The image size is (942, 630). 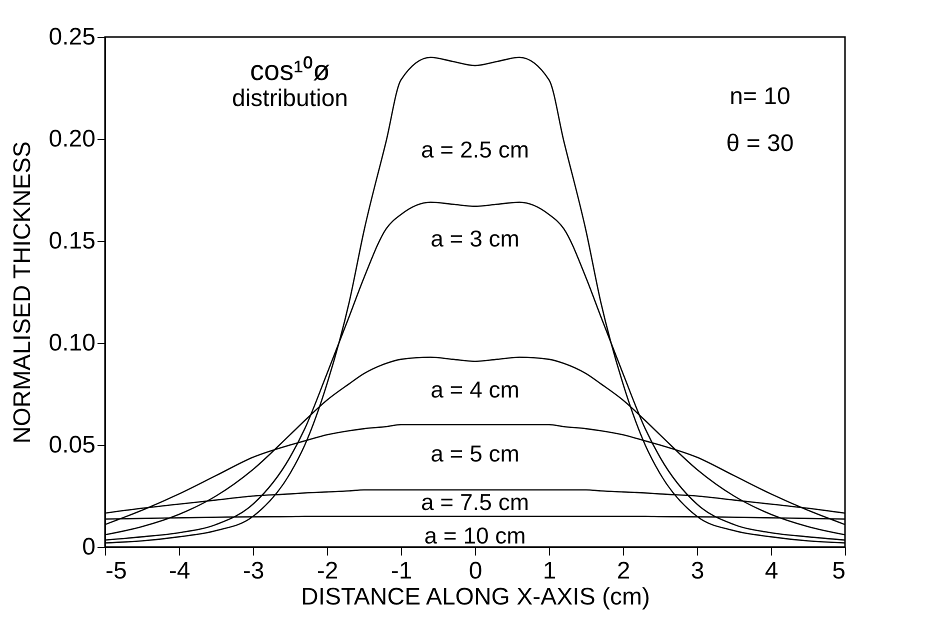 What do you see at coordinates (475, 501) in the screenshot?
I see `series-label: a = 7.5 cm` at bounding box center [475, 501].